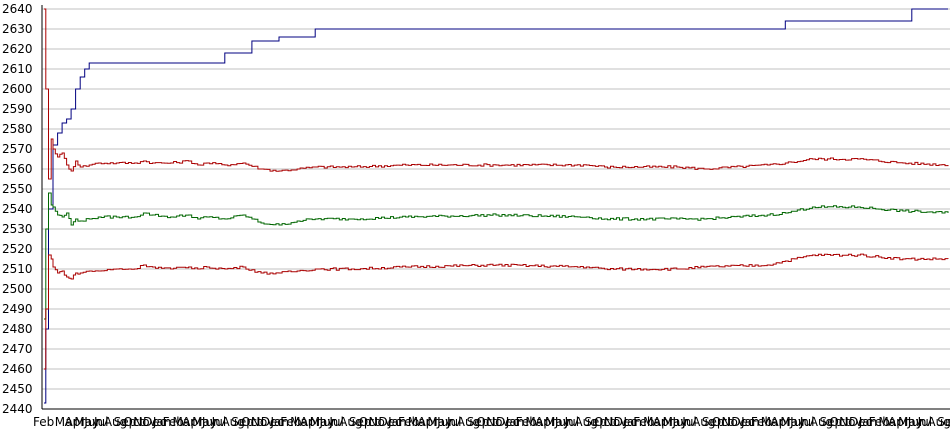 The image size is (950, 435). What do you see at coordinates (17, 9) in the screenshot?
I see `y-tick-label: 2640` at bounding box center [17, 9].